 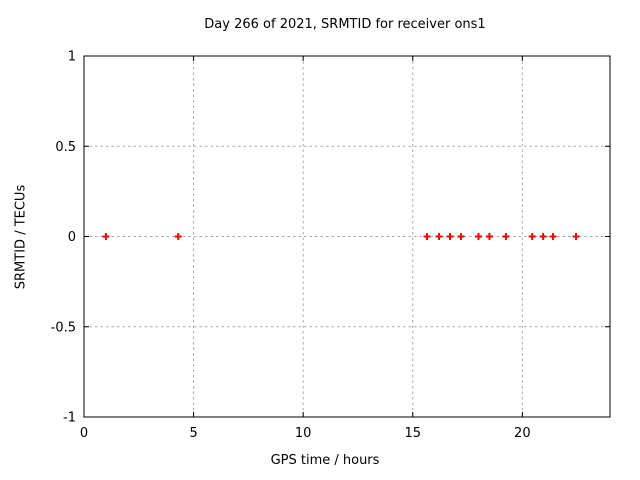 I want to click on y-tick-label: -0.5, so click(x=63, y=327).